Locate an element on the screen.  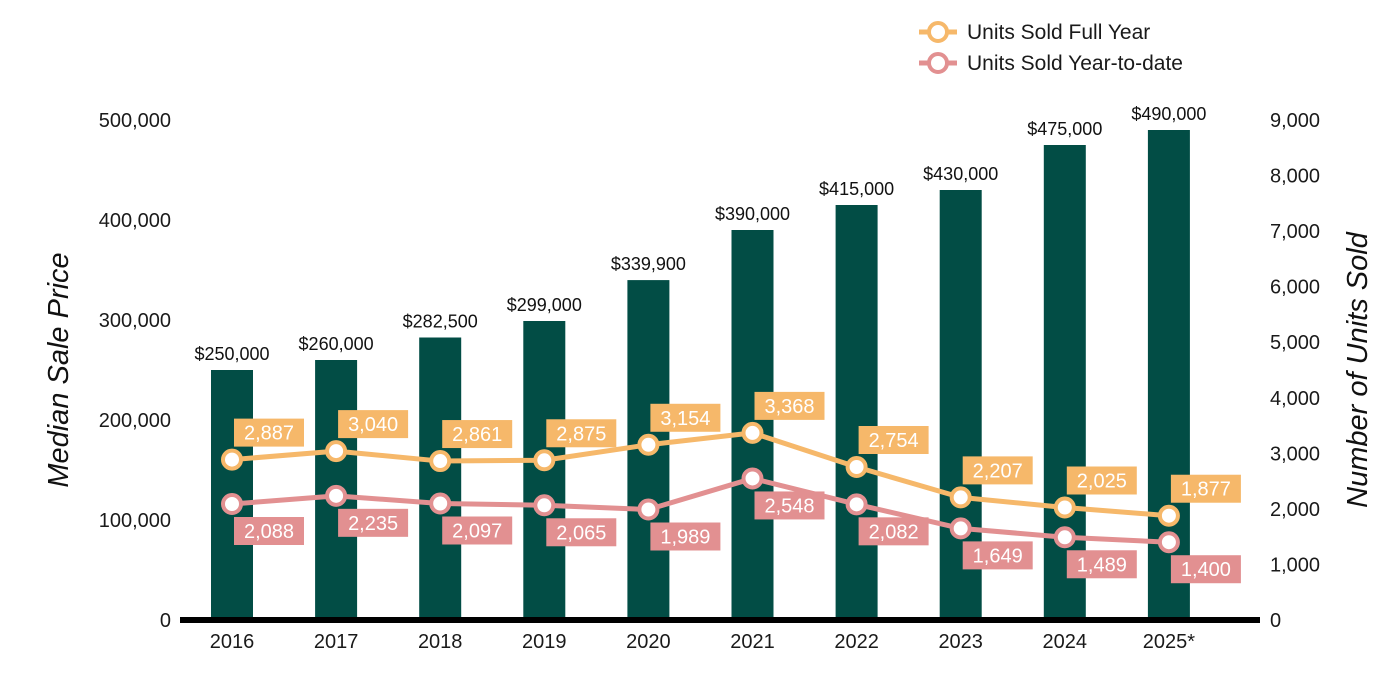
point-value-label: 2,082 is located at coordinates (894, 532).